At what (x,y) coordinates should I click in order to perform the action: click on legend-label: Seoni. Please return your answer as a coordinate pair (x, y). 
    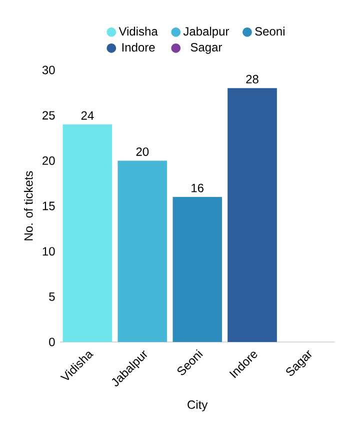
    Looking at the image, I should click on (269, 31).